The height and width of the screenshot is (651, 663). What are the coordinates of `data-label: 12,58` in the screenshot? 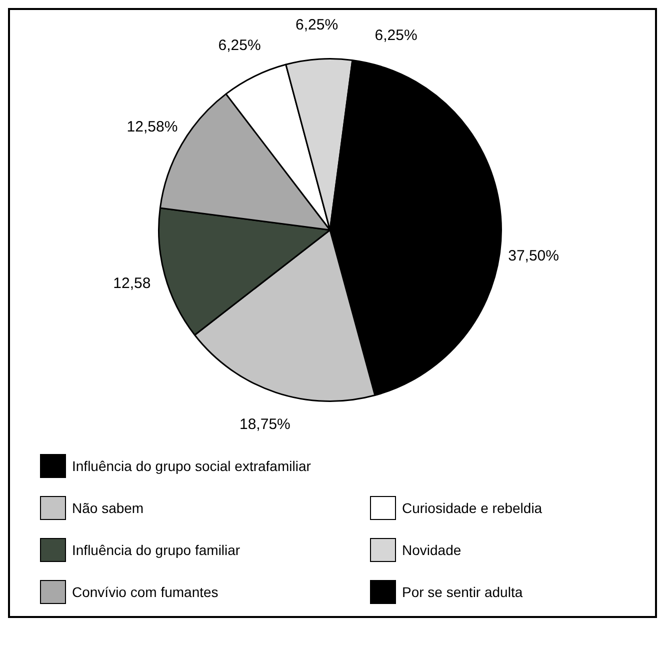 It's located at (132, 283).